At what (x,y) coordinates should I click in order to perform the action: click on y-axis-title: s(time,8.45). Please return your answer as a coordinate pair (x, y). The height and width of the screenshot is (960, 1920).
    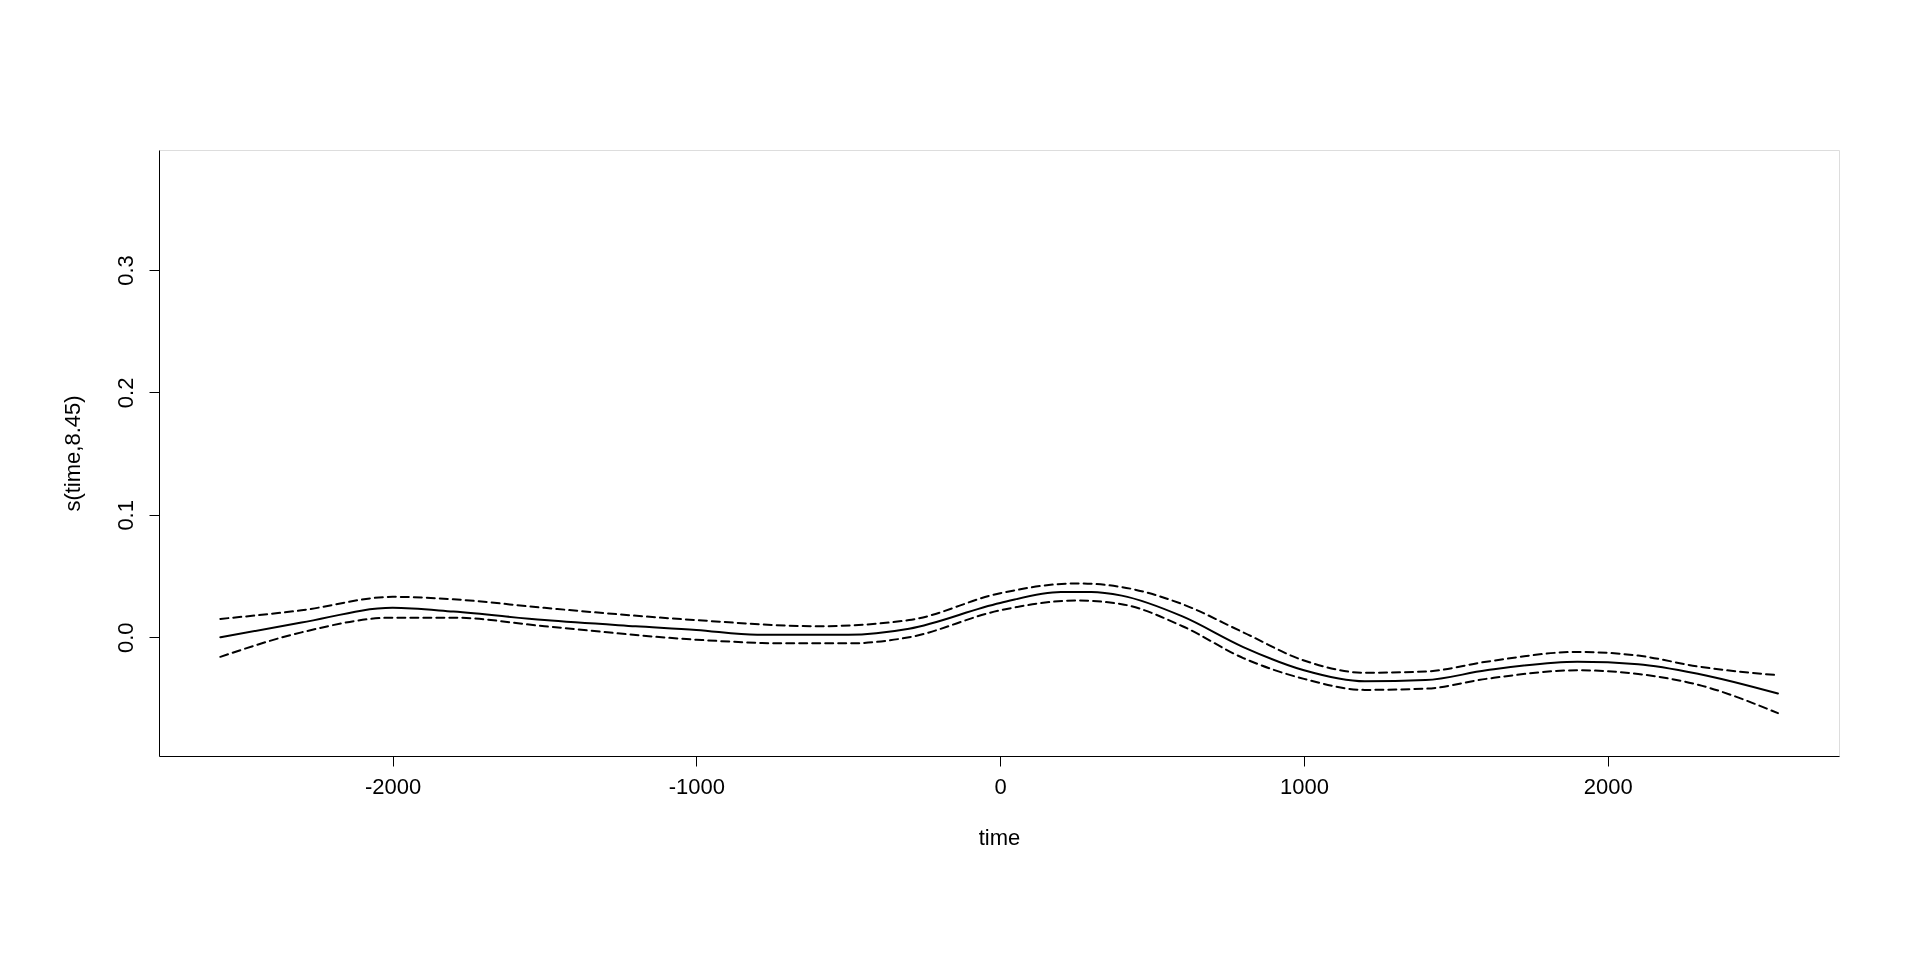
    Looking at the image, I should click on (72, 453).